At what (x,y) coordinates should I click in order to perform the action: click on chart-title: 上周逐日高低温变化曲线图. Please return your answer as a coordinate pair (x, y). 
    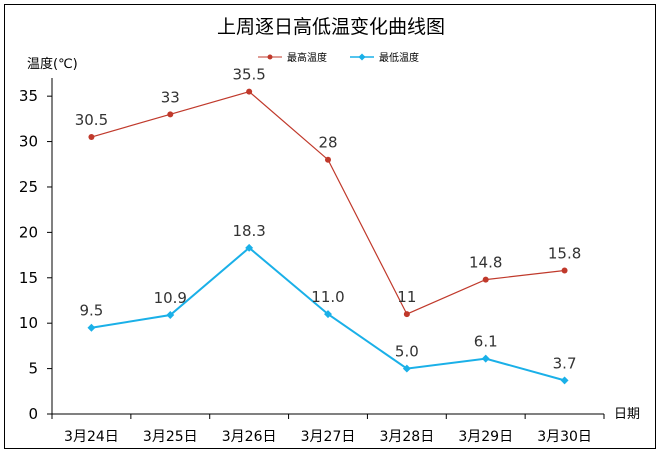
    Looking at the image, I should click on (331, 27).